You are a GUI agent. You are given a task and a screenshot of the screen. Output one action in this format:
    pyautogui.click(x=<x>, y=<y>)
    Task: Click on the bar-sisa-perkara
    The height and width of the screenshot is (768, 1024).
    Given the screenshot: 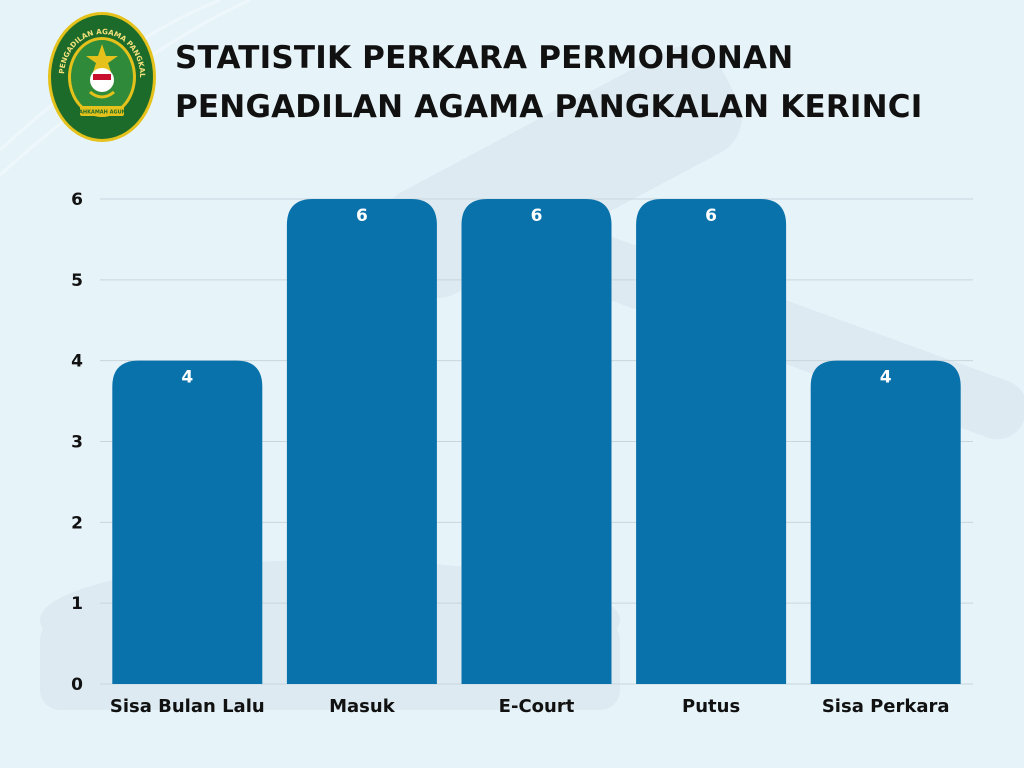 What is the action you would take?
    pyautogui.click(x=885, y=522)
    